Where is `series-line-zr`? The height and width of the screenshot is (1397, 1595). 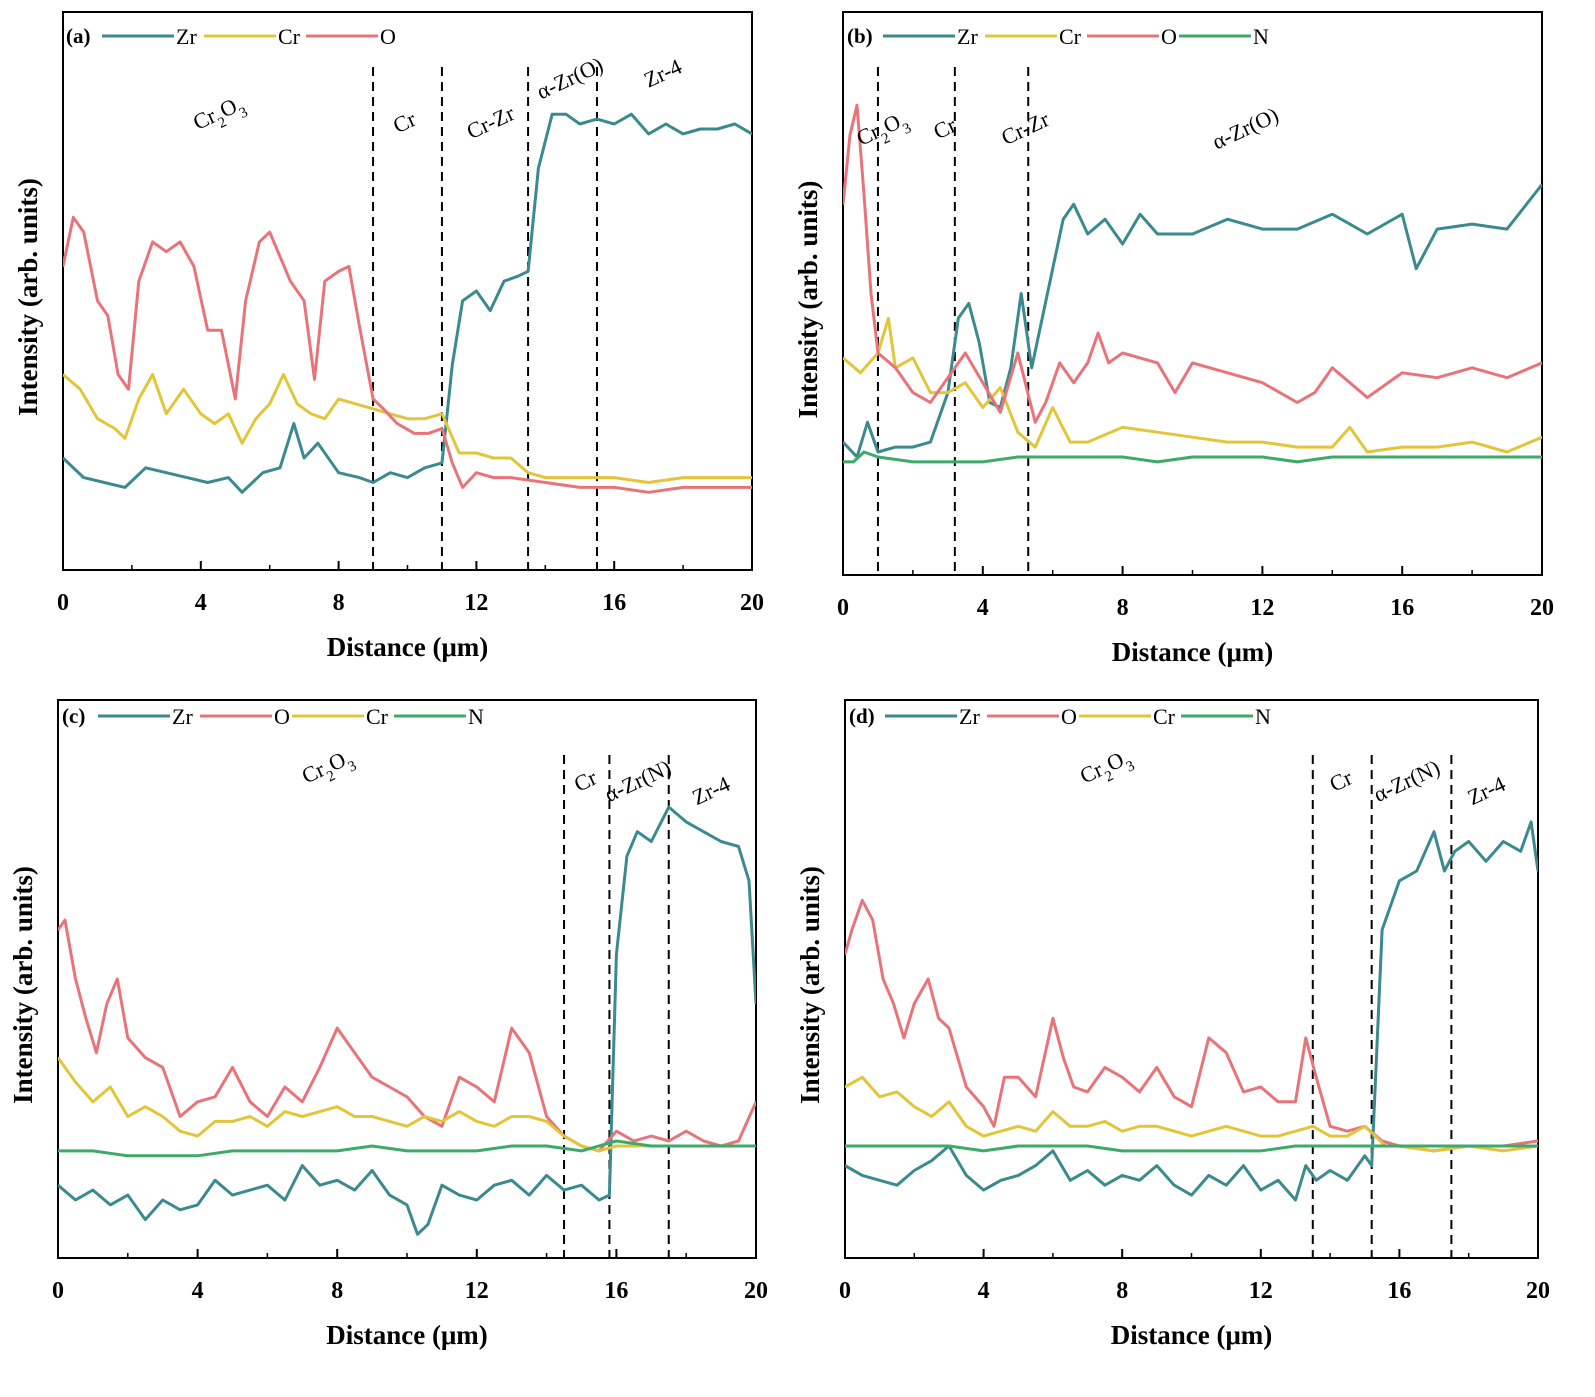
series-line-zr is located at coordinates (407, 1020).